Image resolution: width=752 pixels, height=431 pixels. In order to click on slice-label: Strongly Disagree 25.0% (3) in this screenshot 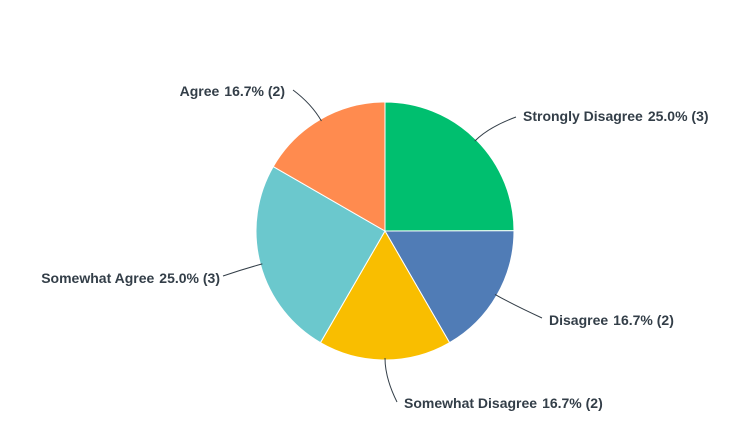, I will do `click(616, 116)`.